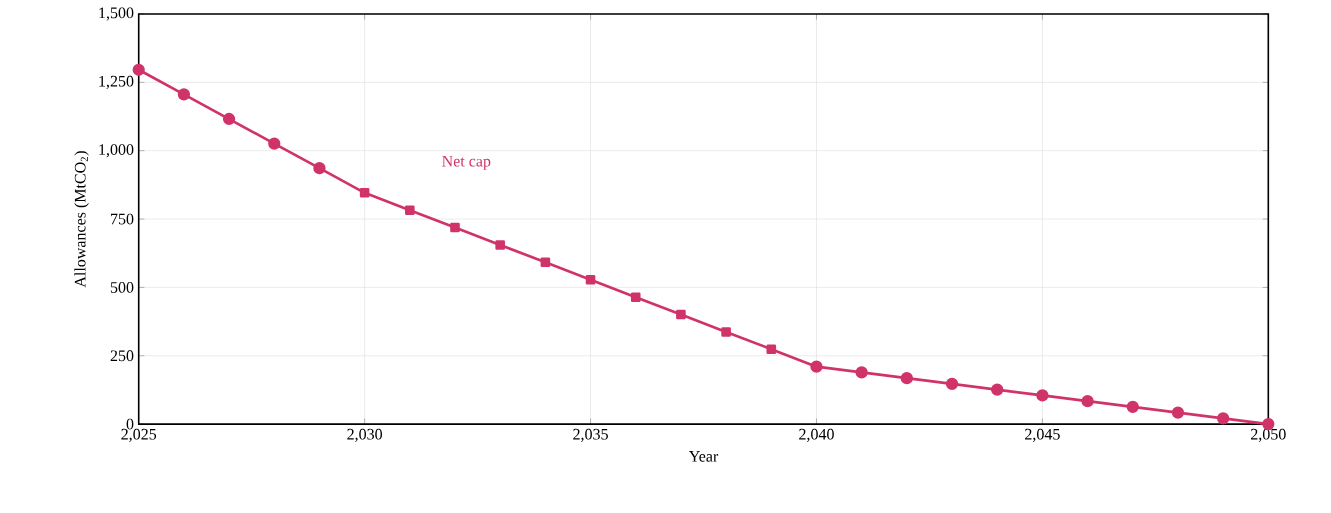 The height and width of the screenshot is (513, 1331). I want to click on y-tick-label: 250, so click(122, 355).